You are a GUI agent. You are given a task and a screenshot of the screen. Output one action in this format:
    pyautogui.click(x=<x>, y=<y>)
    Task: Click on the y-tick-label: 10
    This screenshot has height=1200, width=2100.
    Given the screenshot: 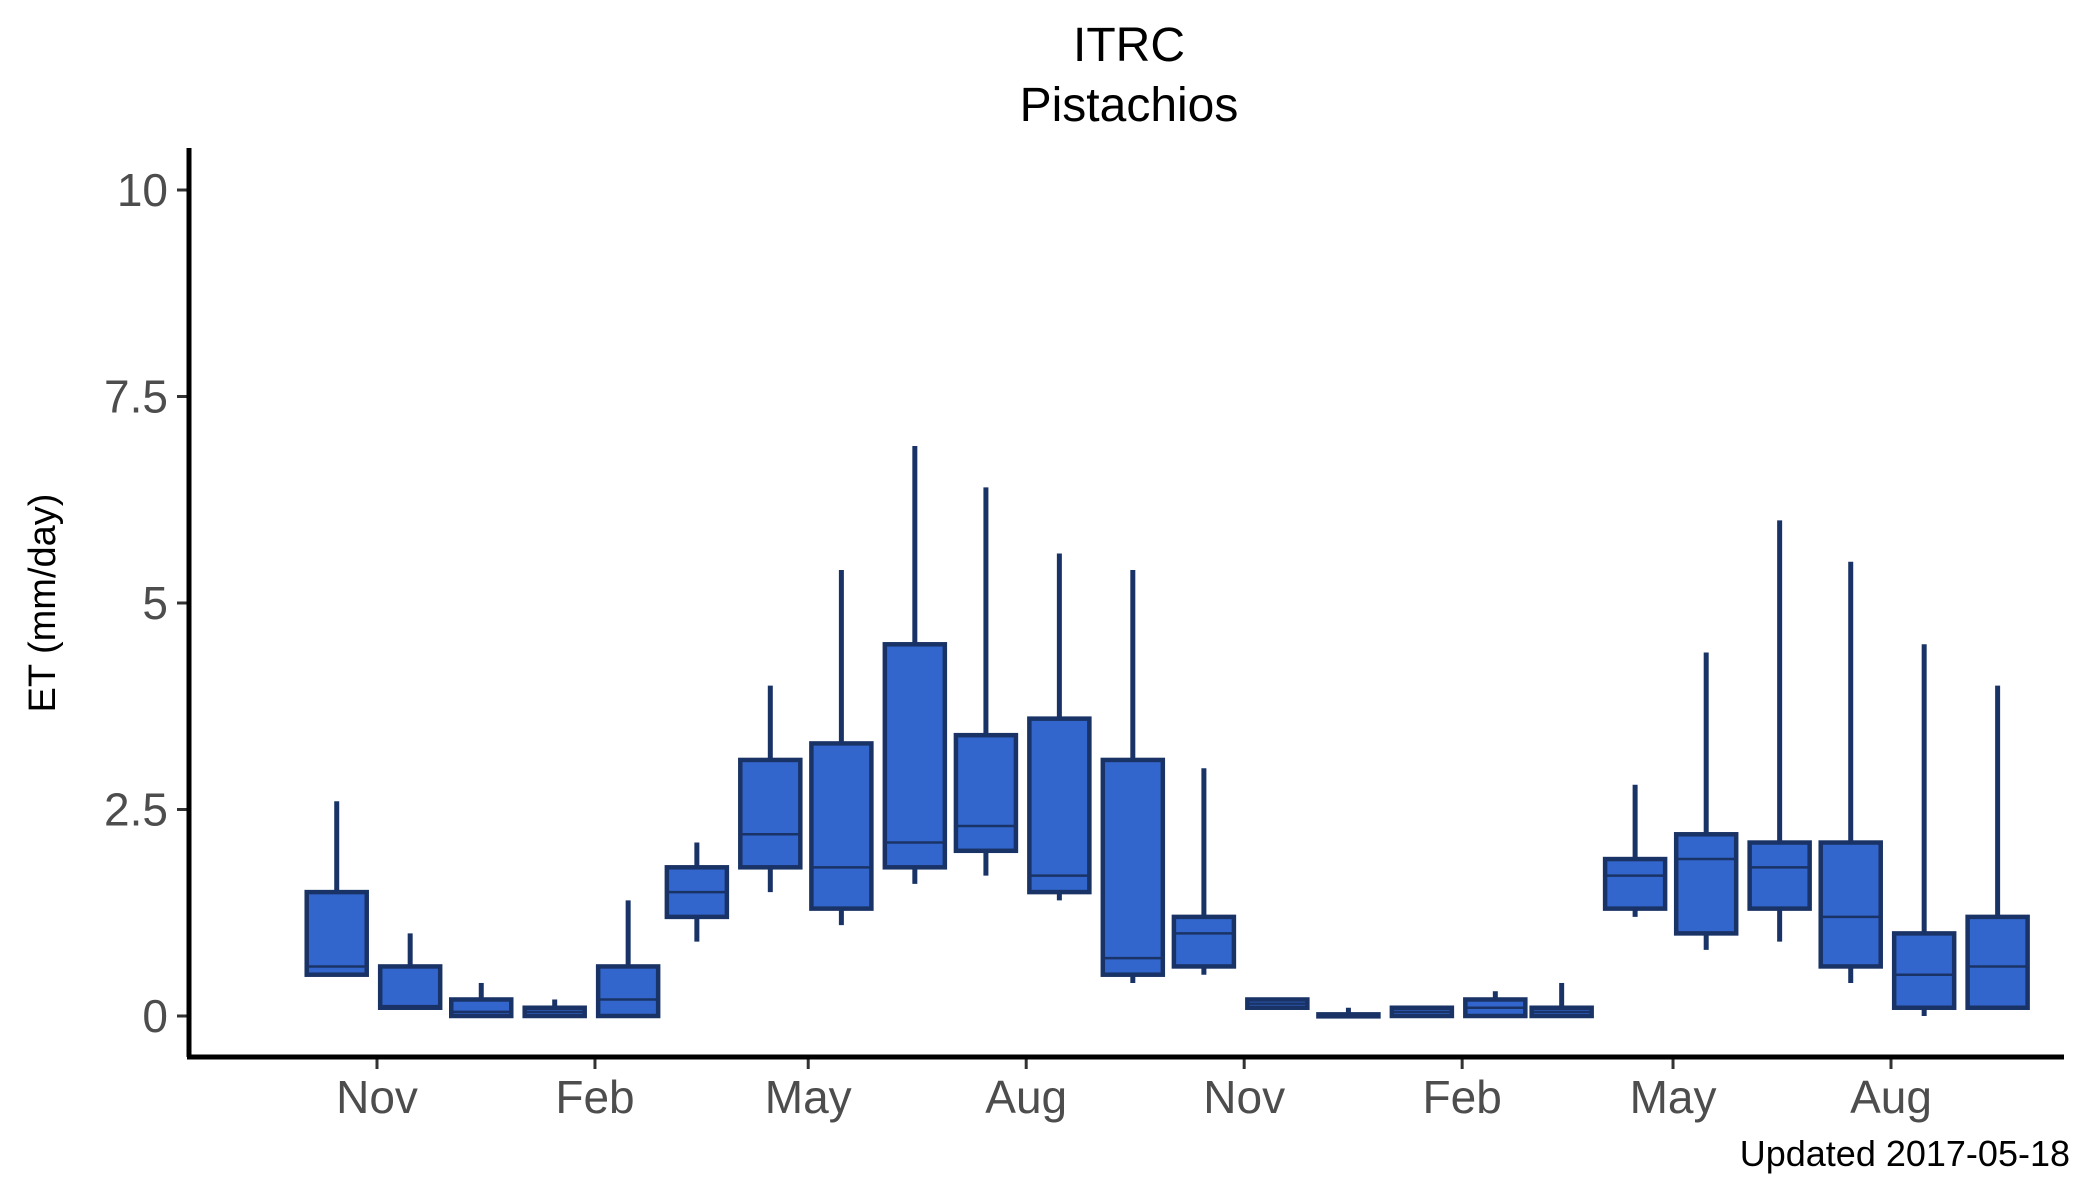 What is the action you would take?
    pyautogui.click(x=142, y=190)
    